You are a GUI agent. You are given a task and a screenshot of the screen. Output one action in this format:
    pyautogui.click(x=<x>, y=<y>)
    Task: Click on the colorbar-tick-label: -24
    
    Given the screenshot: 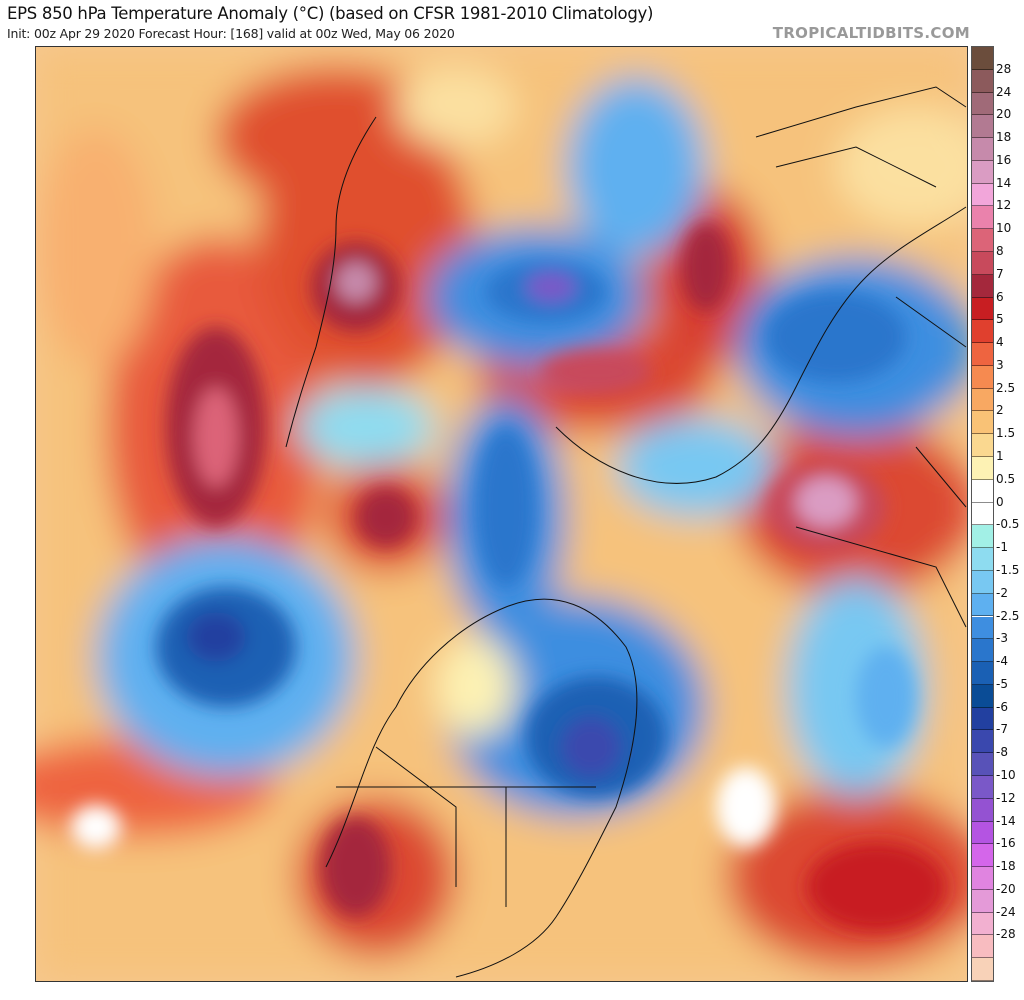 What is the action you would take?
    pyautogui.click(x=1006, y=911)
    